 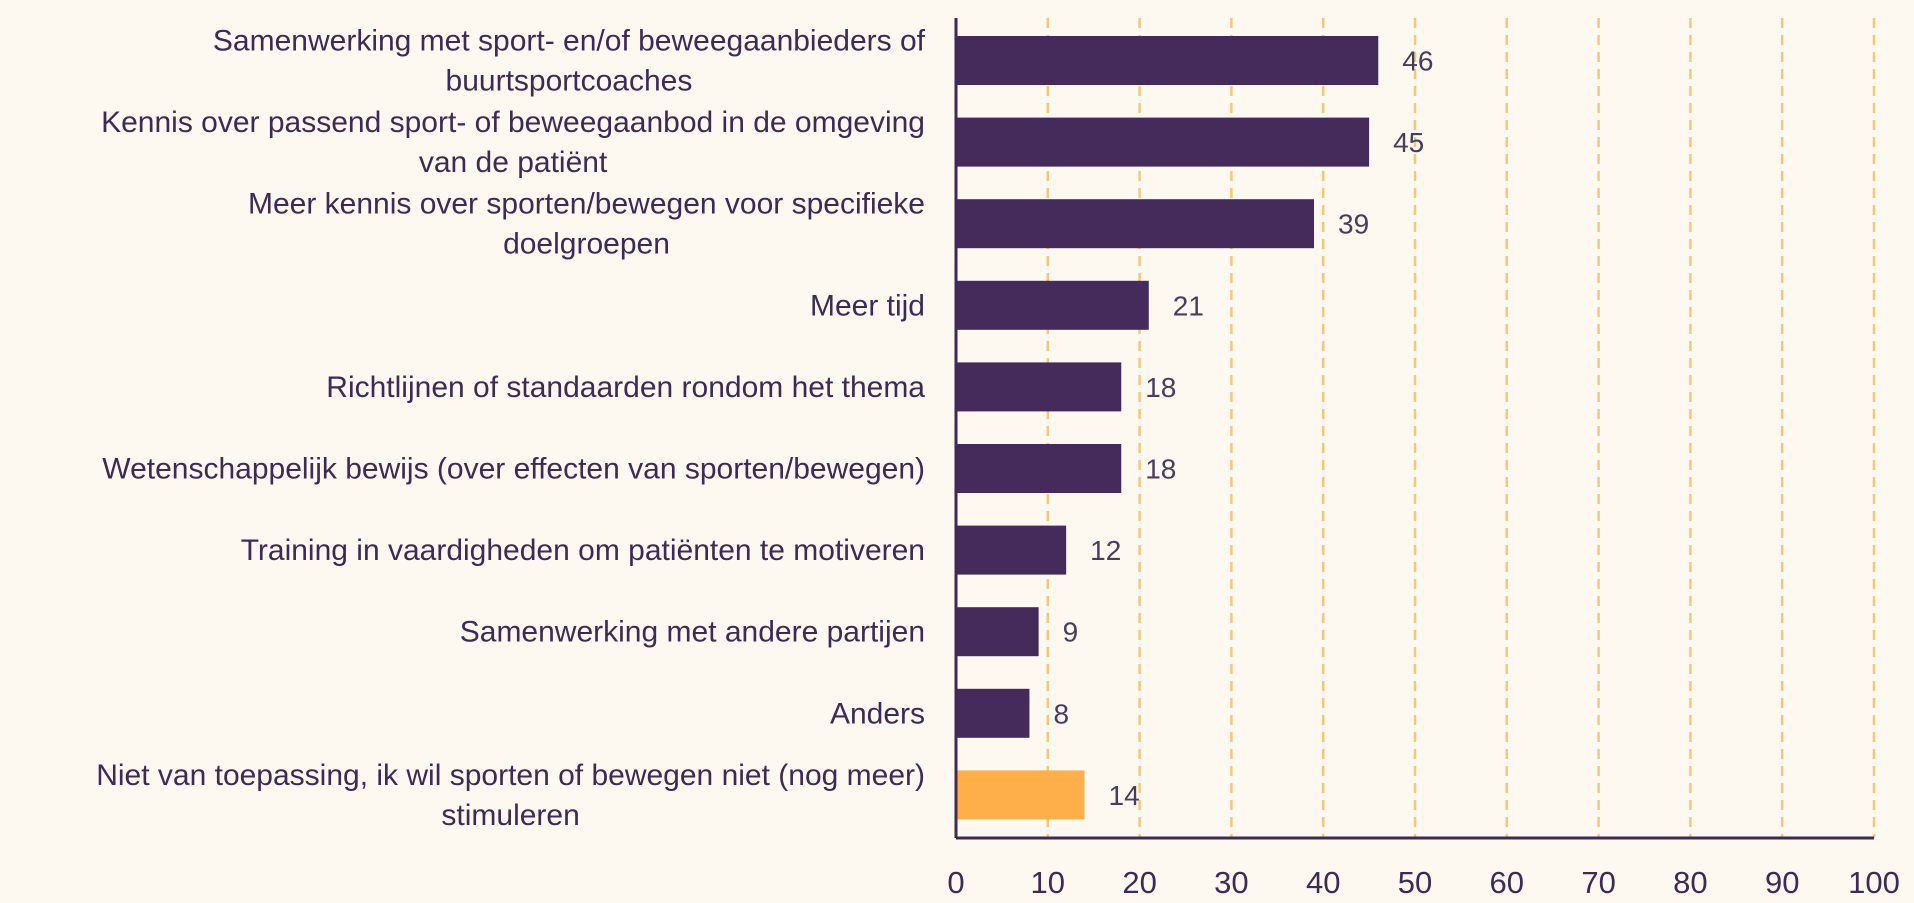 What do you see at coordinates (1048, 882) in the screenshot?
I see `x-tick-label-10: 10` at bounding box center [1048, 882].